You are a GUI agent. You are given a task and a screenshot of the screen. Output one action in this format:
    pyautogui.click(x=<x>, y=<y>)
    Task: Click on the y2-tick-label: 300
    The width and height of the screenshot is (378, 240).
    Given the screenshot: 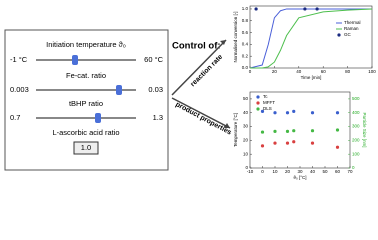 What is the action you would take?
    pyautogui.click(x=356, y=126)
    